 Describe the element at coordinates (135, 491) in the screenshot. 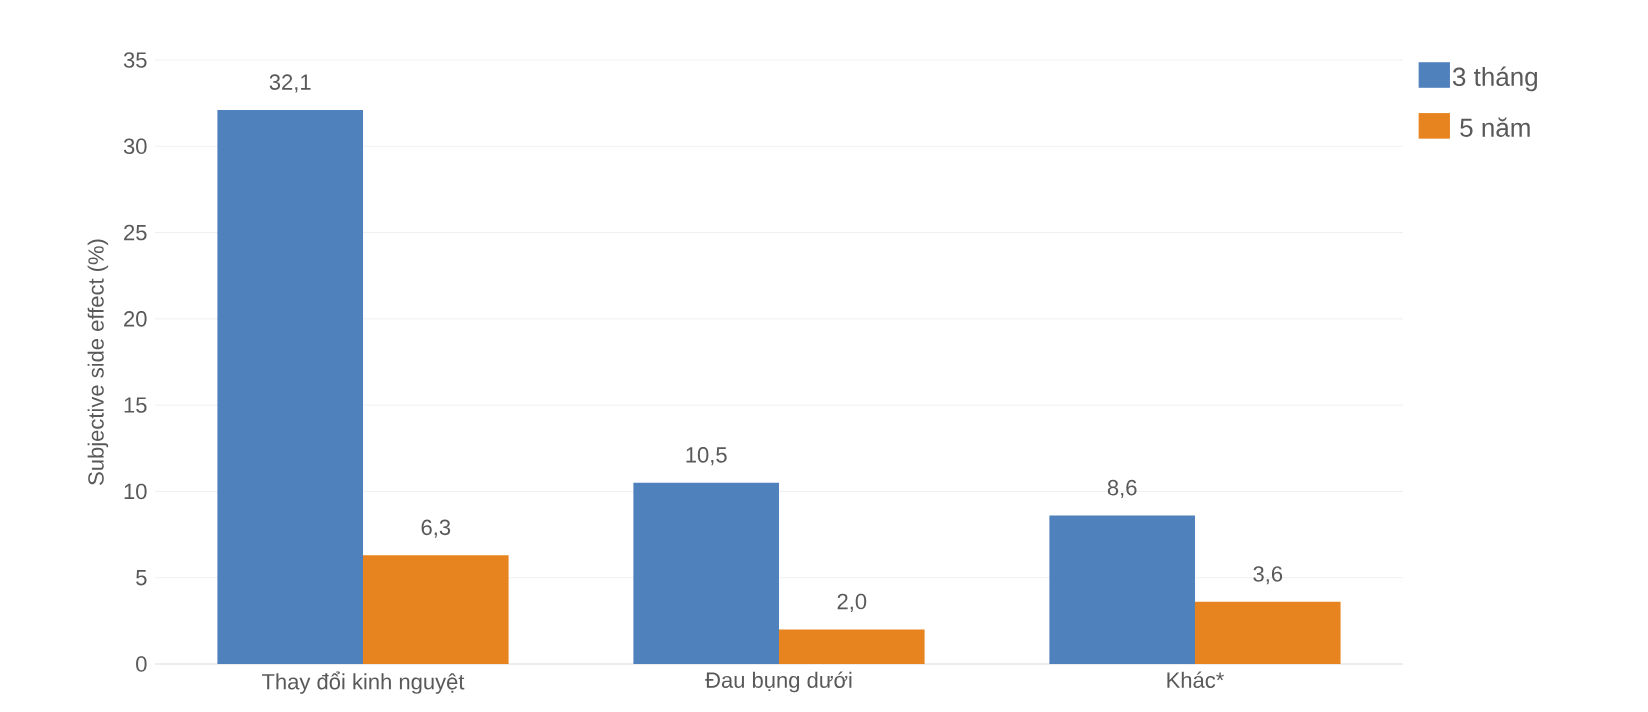

I see `y-tick-label: 10` at that location.